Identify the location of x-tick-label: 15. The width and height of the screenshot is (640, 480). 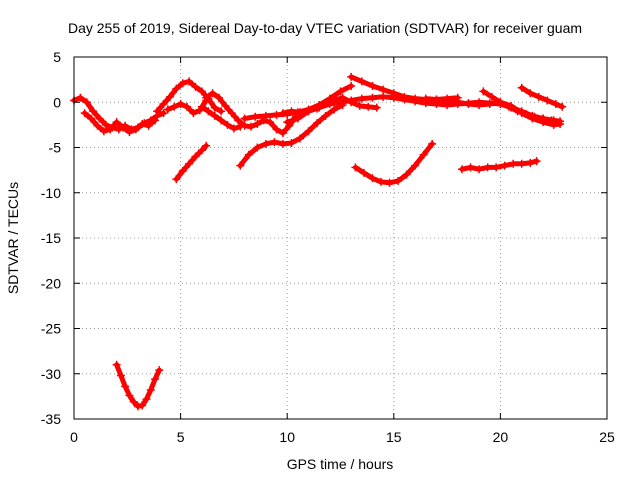
(394, 437).